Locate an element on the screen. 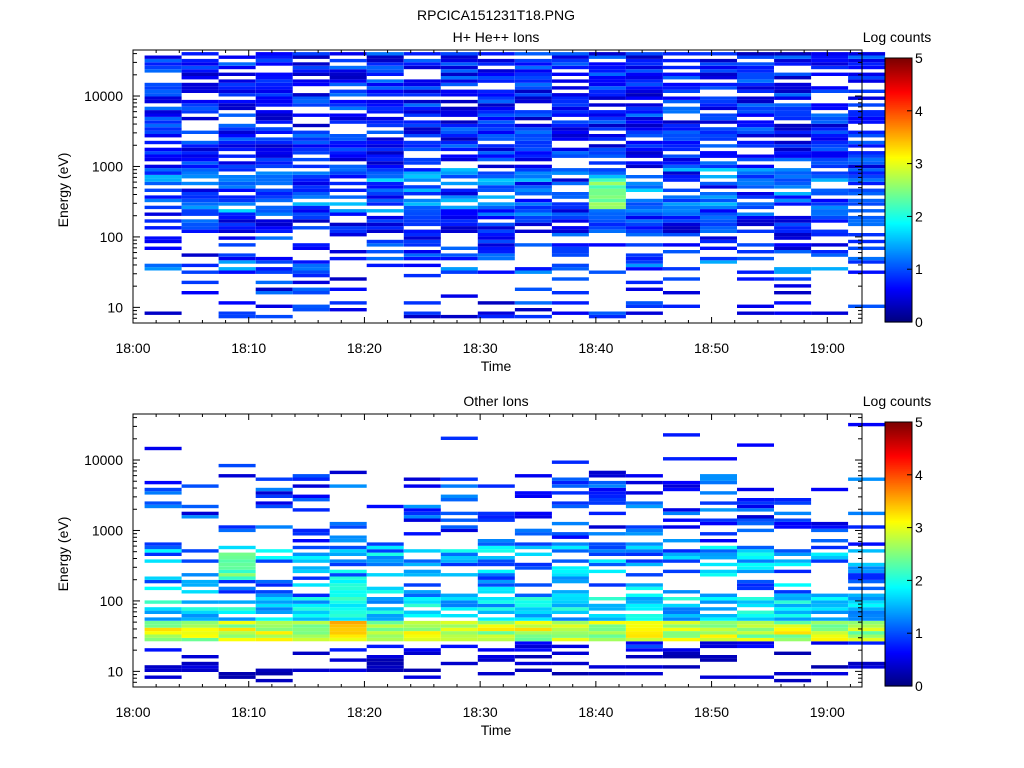  colorbar-tick-label: 0 is located at coordinates (919, 686).